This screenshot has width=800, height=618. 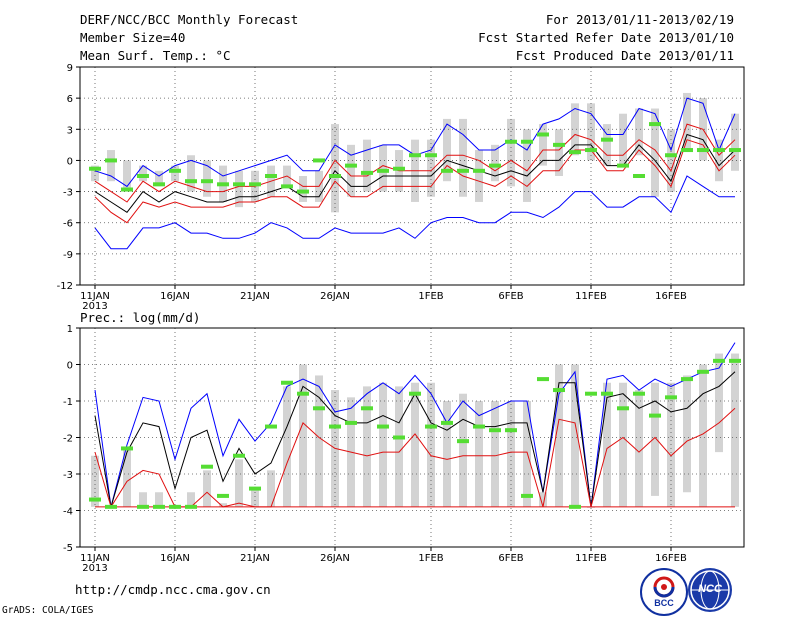 I want to click on ncc-logo-label: NCC, so click(x=710, y=589).